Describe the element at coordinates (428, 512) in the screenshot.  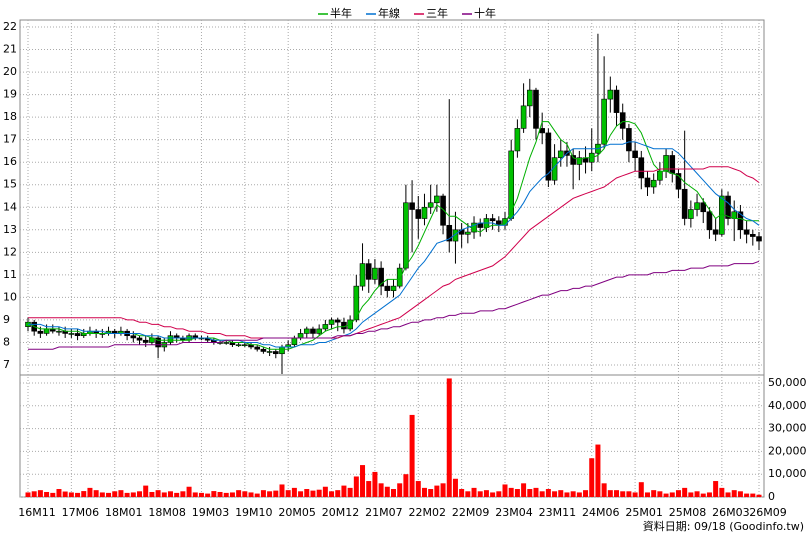
I see `x-tick-label: 22M02` at that location.